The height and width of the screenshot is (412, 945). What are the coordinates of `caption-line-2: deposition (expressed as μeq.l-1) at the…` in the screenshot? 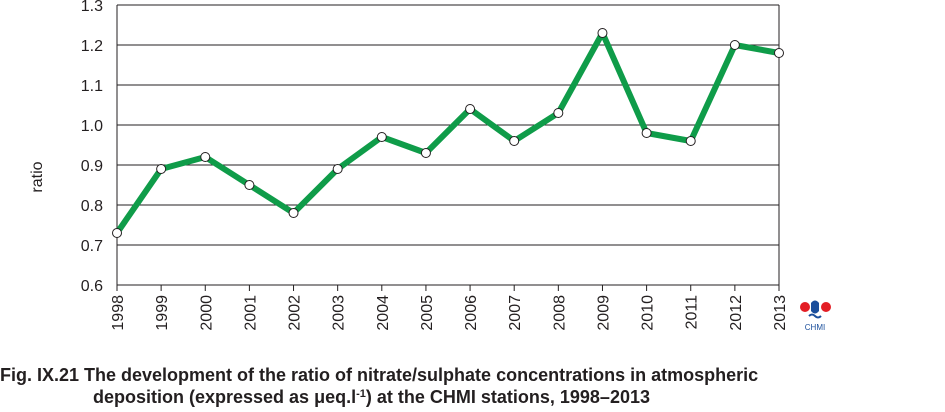 It's located at (472, 397).